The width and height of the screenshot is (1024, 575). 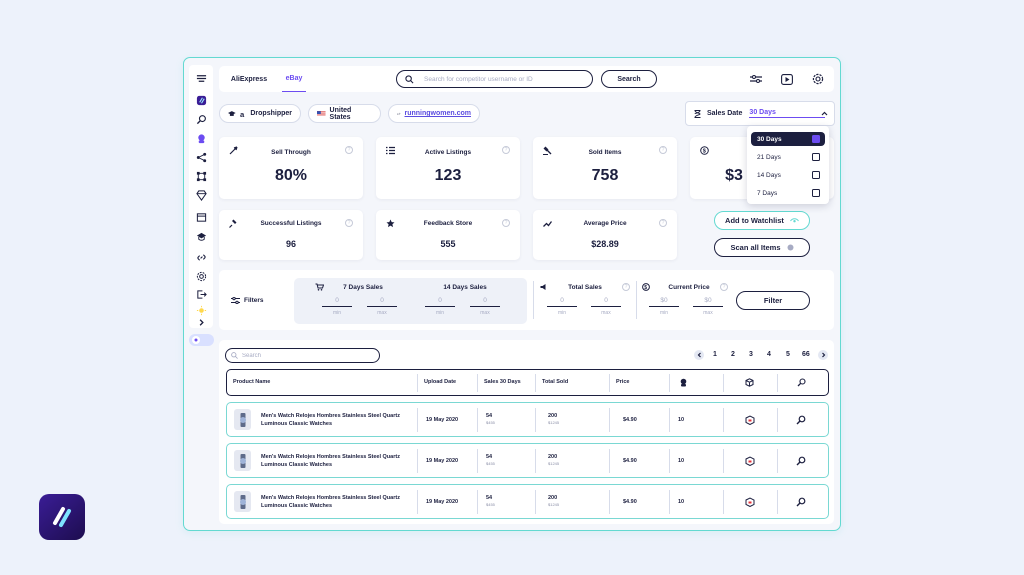 I want to click on competitor-search-field, so click(x=494, y=79).